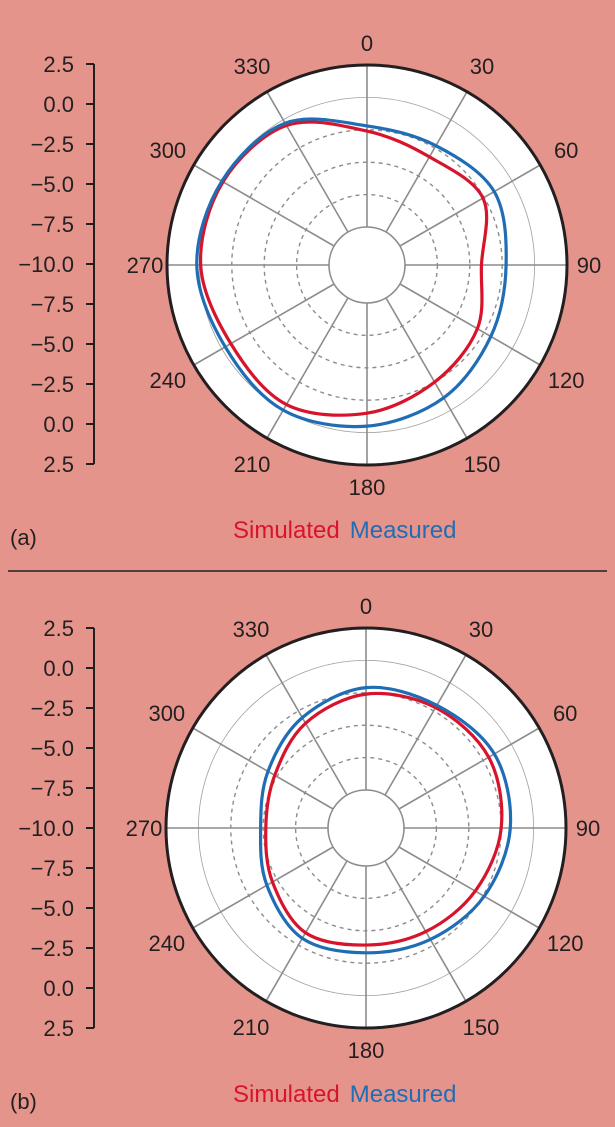 Image resolution: width=615 pixels, height=1127 pixels. What do you see at coordinates (23, 1101) in the screenshot?
I see `panel-label: (b)` at bounding box center [23, 1101].